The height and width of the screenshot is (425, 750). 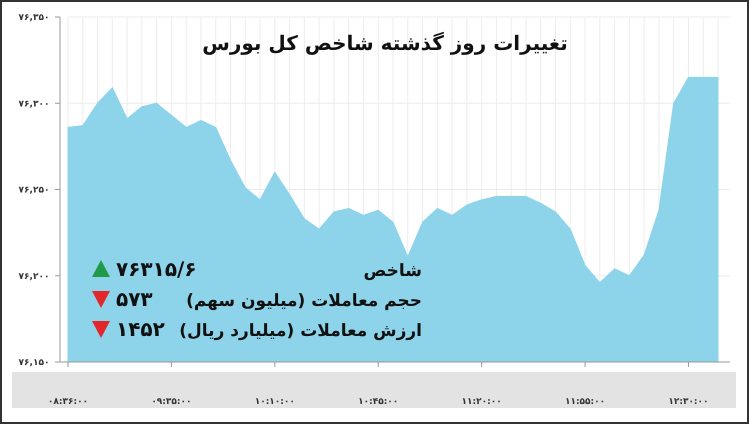 What do you see at coordinates (140, 329) in the screenshot?
I see `annotation: ۱۴۵۲` at bounding box center [140, 329].